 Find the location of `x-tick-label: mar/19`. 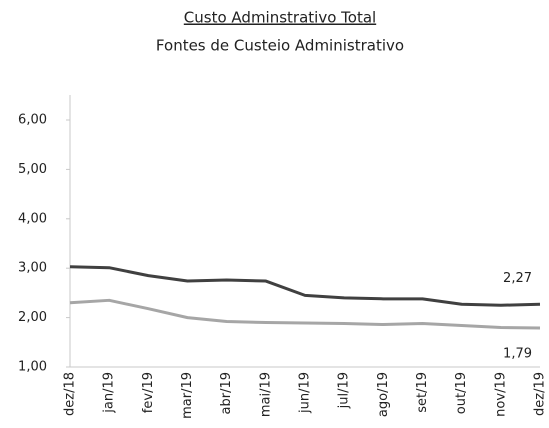

x-tick-label: mar/19 is located at coordinates (187, 395).